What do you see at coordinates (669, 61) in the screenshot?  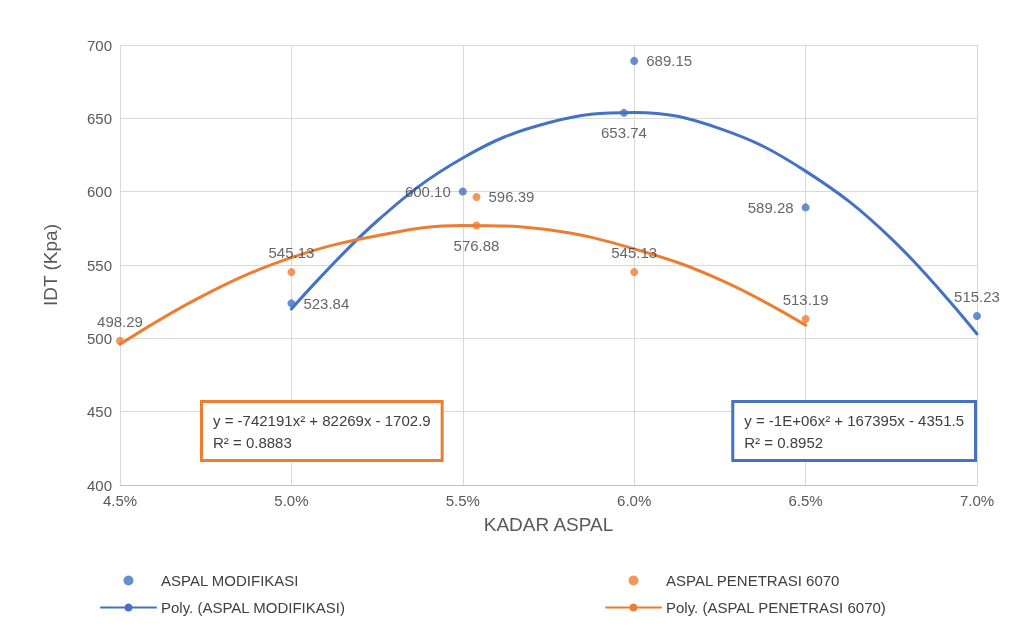 I see `data-label: 689.15` at bounding box center [669, 61].